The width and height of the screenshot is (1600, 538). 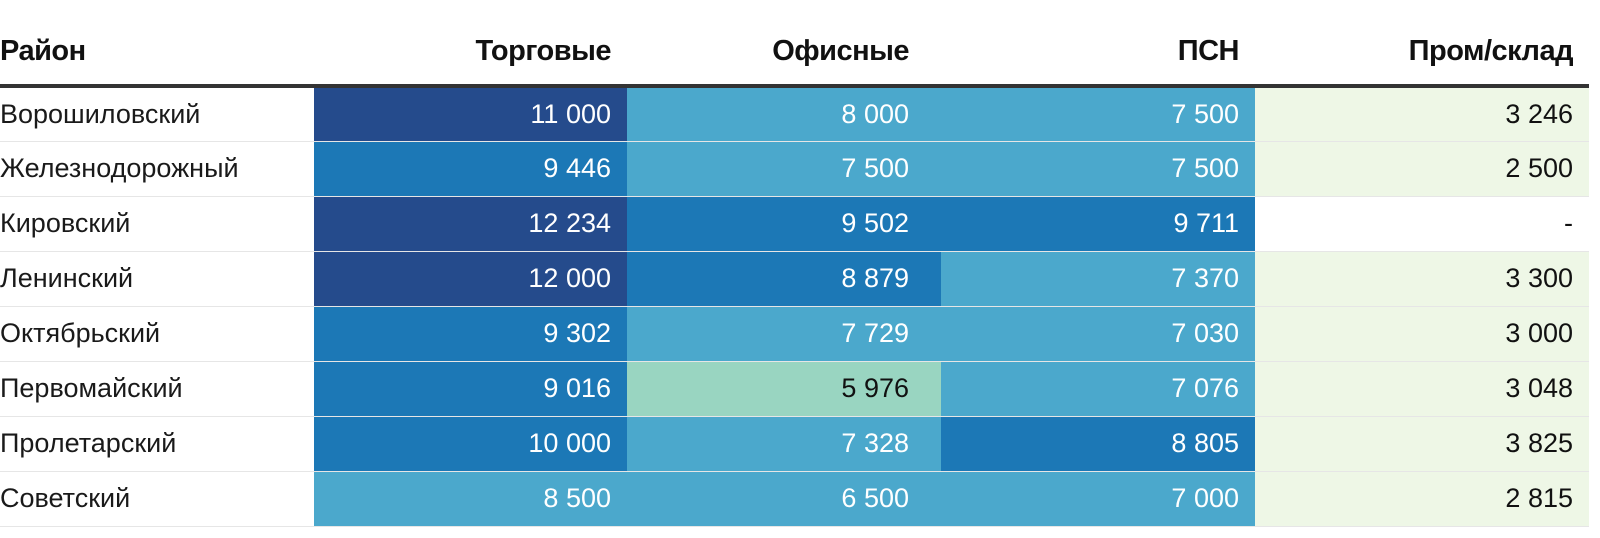 I want to click on value-cell-industrial: 3 300, so click(x=1422, y=278).